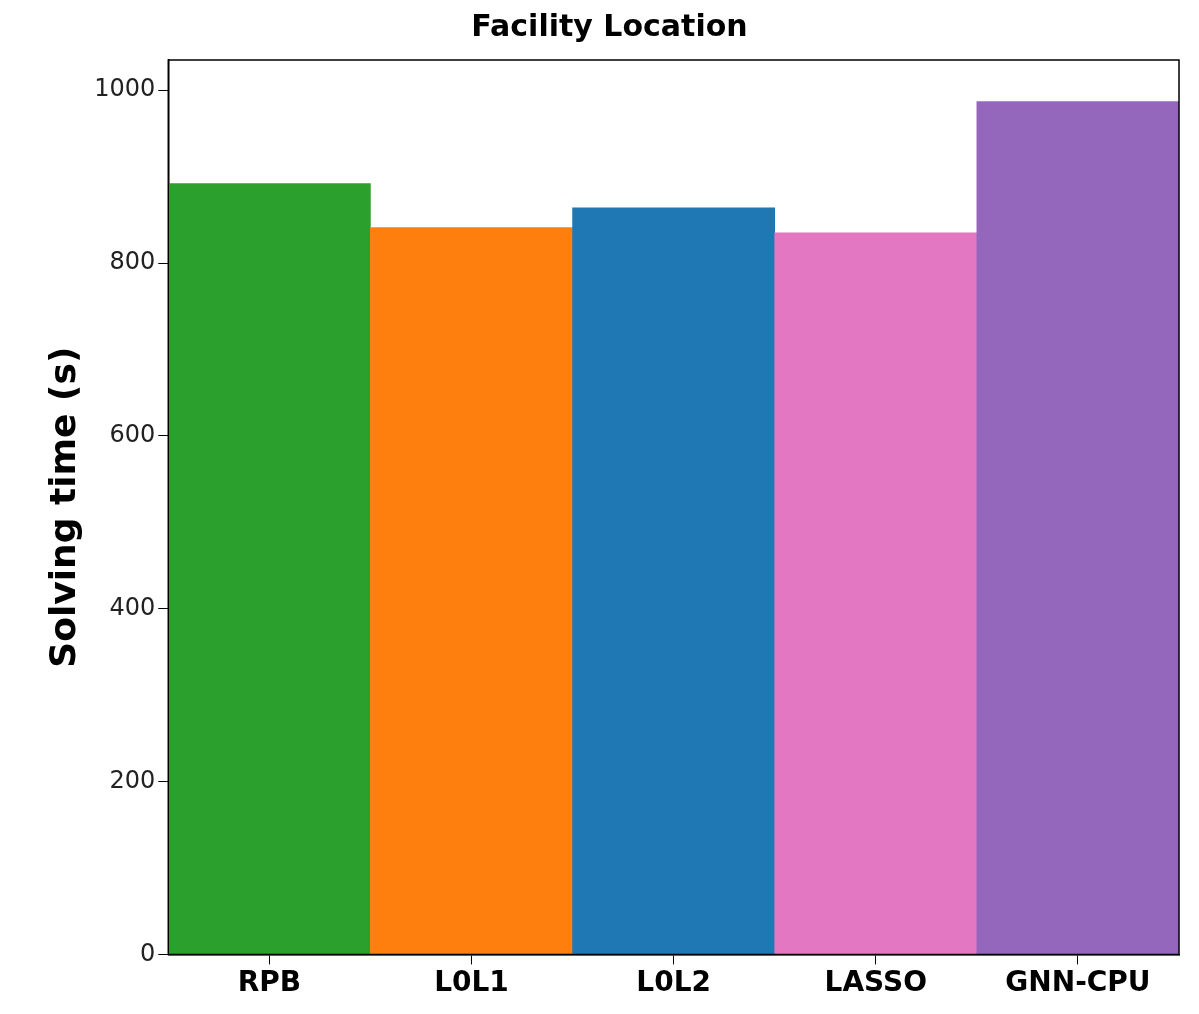 This screenshot has width=1199, height=1014. What do you see at coordinates (62, 507) in the screenshot?
I see `y-axis-title: Solving time (s)` at bounding box center [62, 507].